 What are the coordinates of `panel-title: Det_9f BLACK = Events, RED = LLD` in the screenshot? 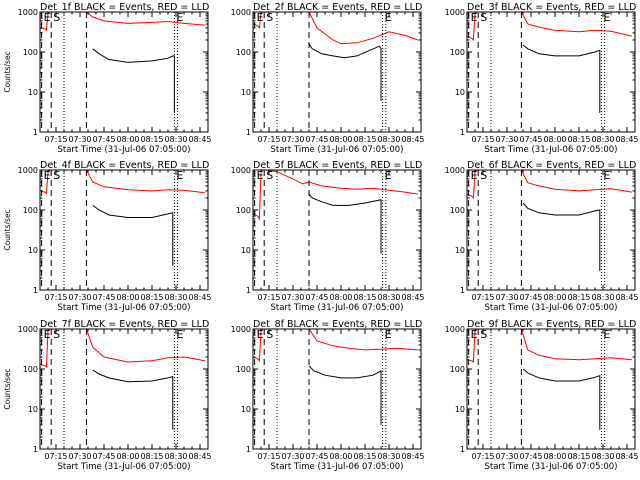 It's located at (551, 324).